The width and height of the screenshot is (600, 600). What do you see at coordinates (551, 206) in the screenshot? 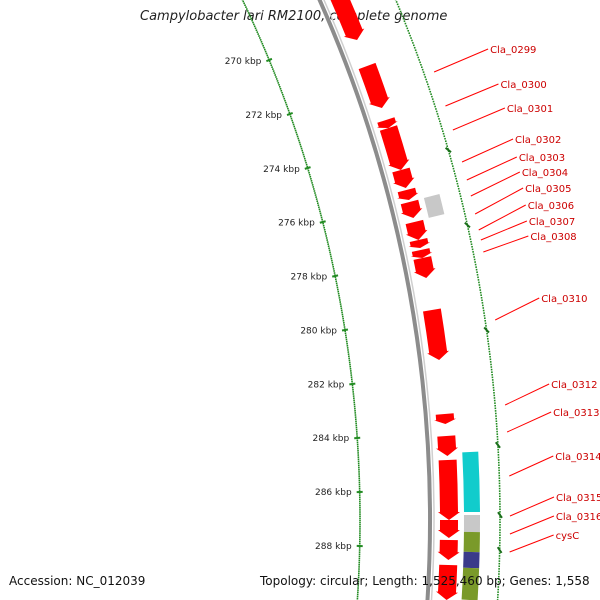
I see `gene-label-text: Cla_0306` at bounding box center [551, 206].